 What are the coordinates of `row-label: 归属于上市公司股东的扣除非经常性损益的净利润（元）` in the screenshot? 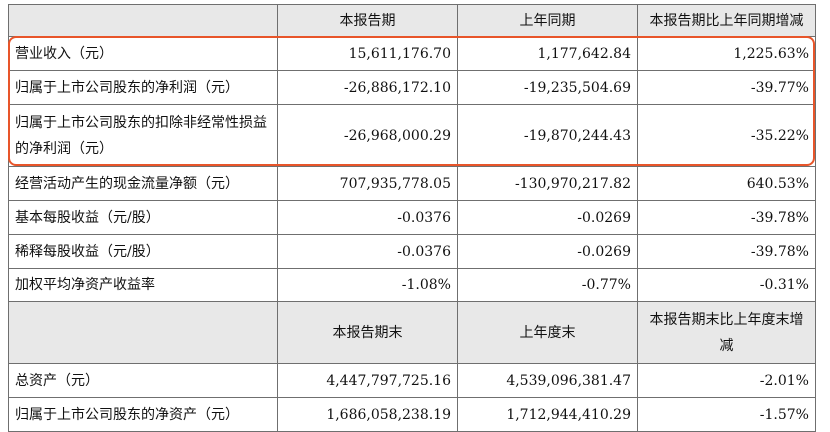 It's located at (143, 135).